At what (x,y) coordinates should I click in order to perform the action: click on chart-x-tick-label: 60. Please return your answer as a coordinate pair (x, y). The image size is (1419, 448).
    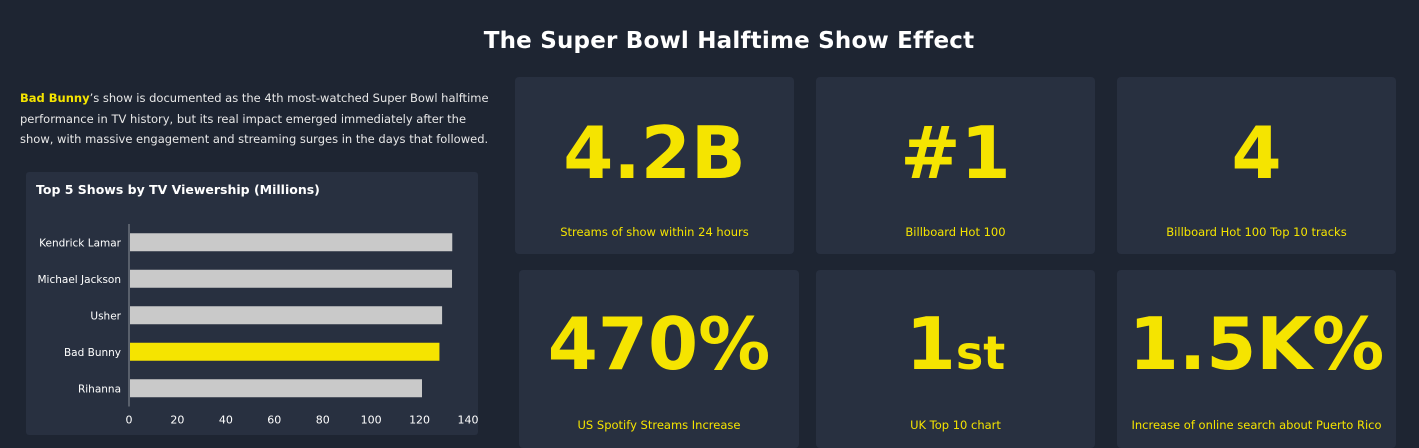
    Looking at the image, I should click on (274, 420).